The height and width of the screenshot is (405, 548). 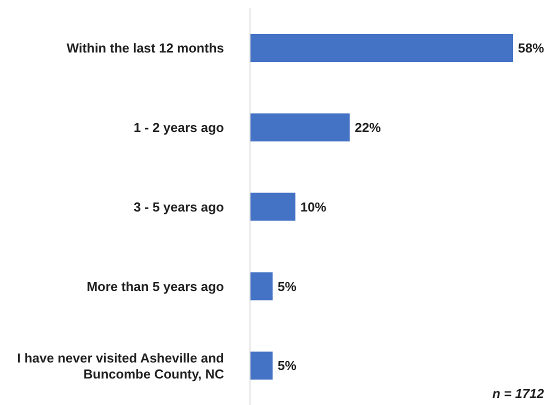 What do you see at coordinates (179, 127) in the screenshot?
I see `y-tick-label: 1 - 2 years ago` at bounding box center [179, 127].